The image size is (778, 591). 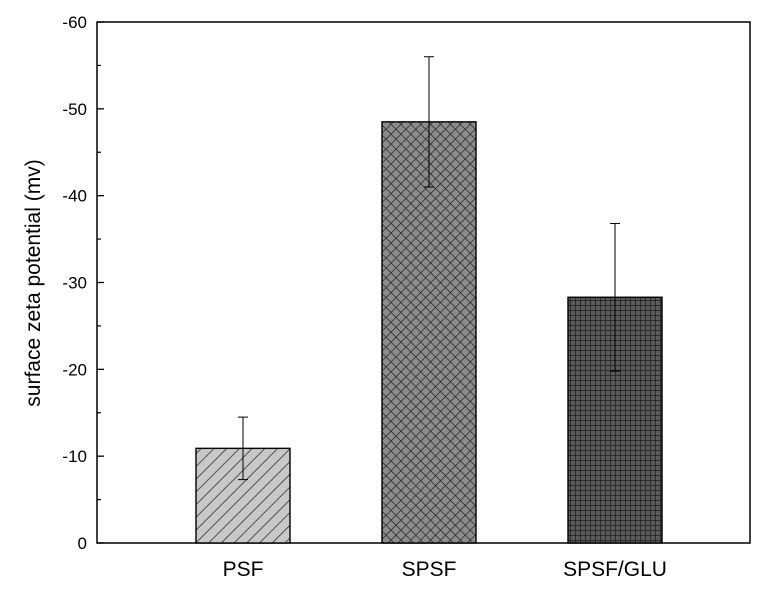 I want to click on bar-spsf, so click(x=429, y=332).